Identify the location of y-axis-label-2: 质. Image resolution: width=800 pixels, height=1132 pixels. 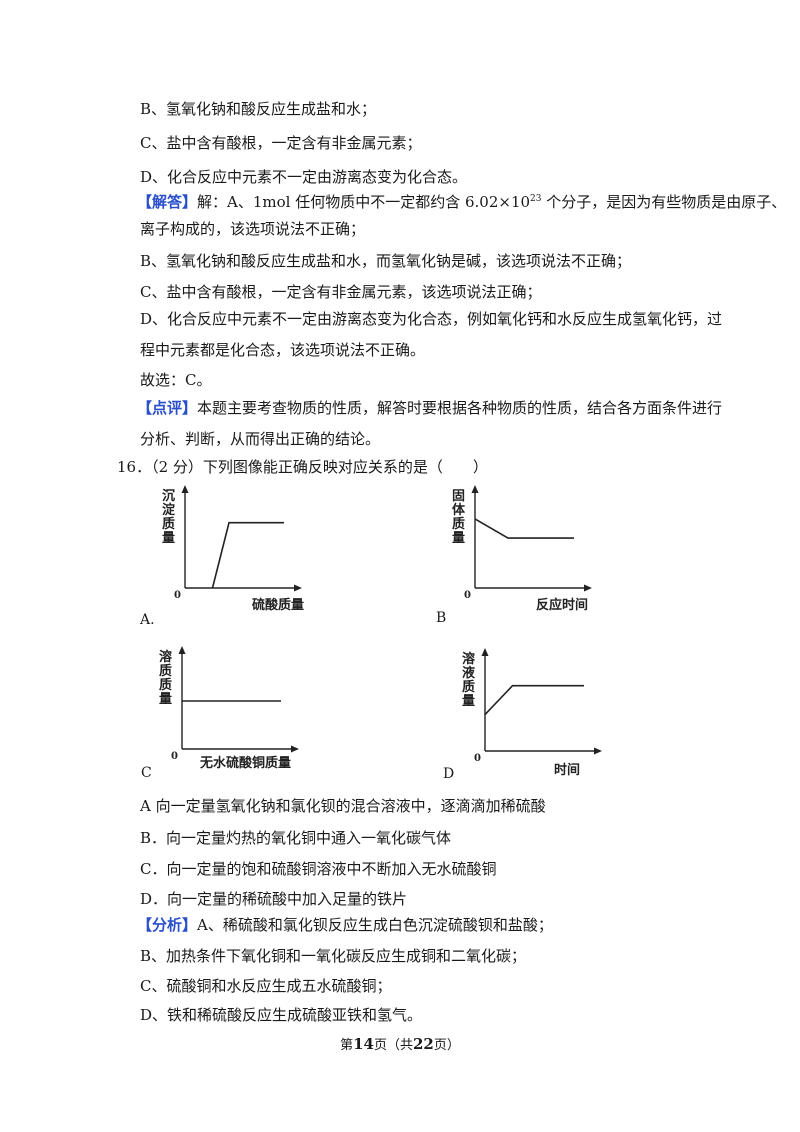
(165, 671).